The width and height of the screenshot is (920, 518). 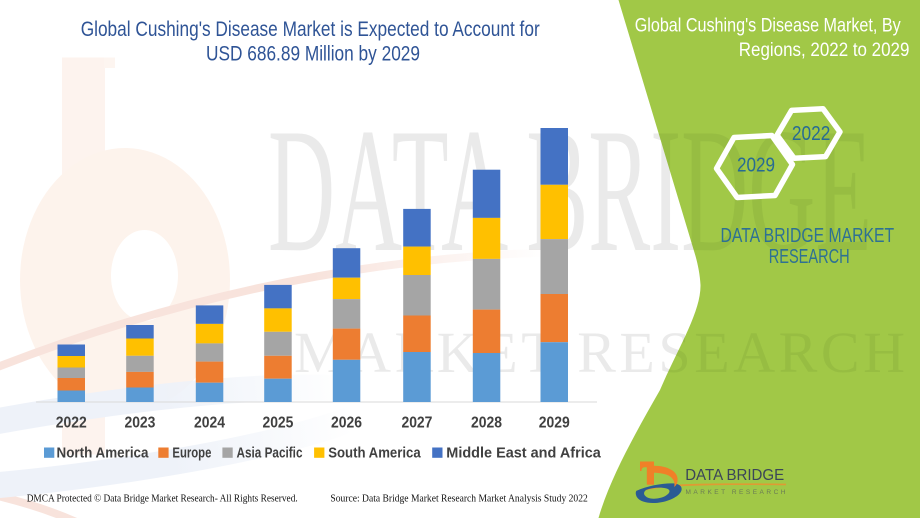 What do you see at coordinates (523, 453) in the screenshot?
I see `svg-text: Middle East and Africa` at bounding box center [523, 453].